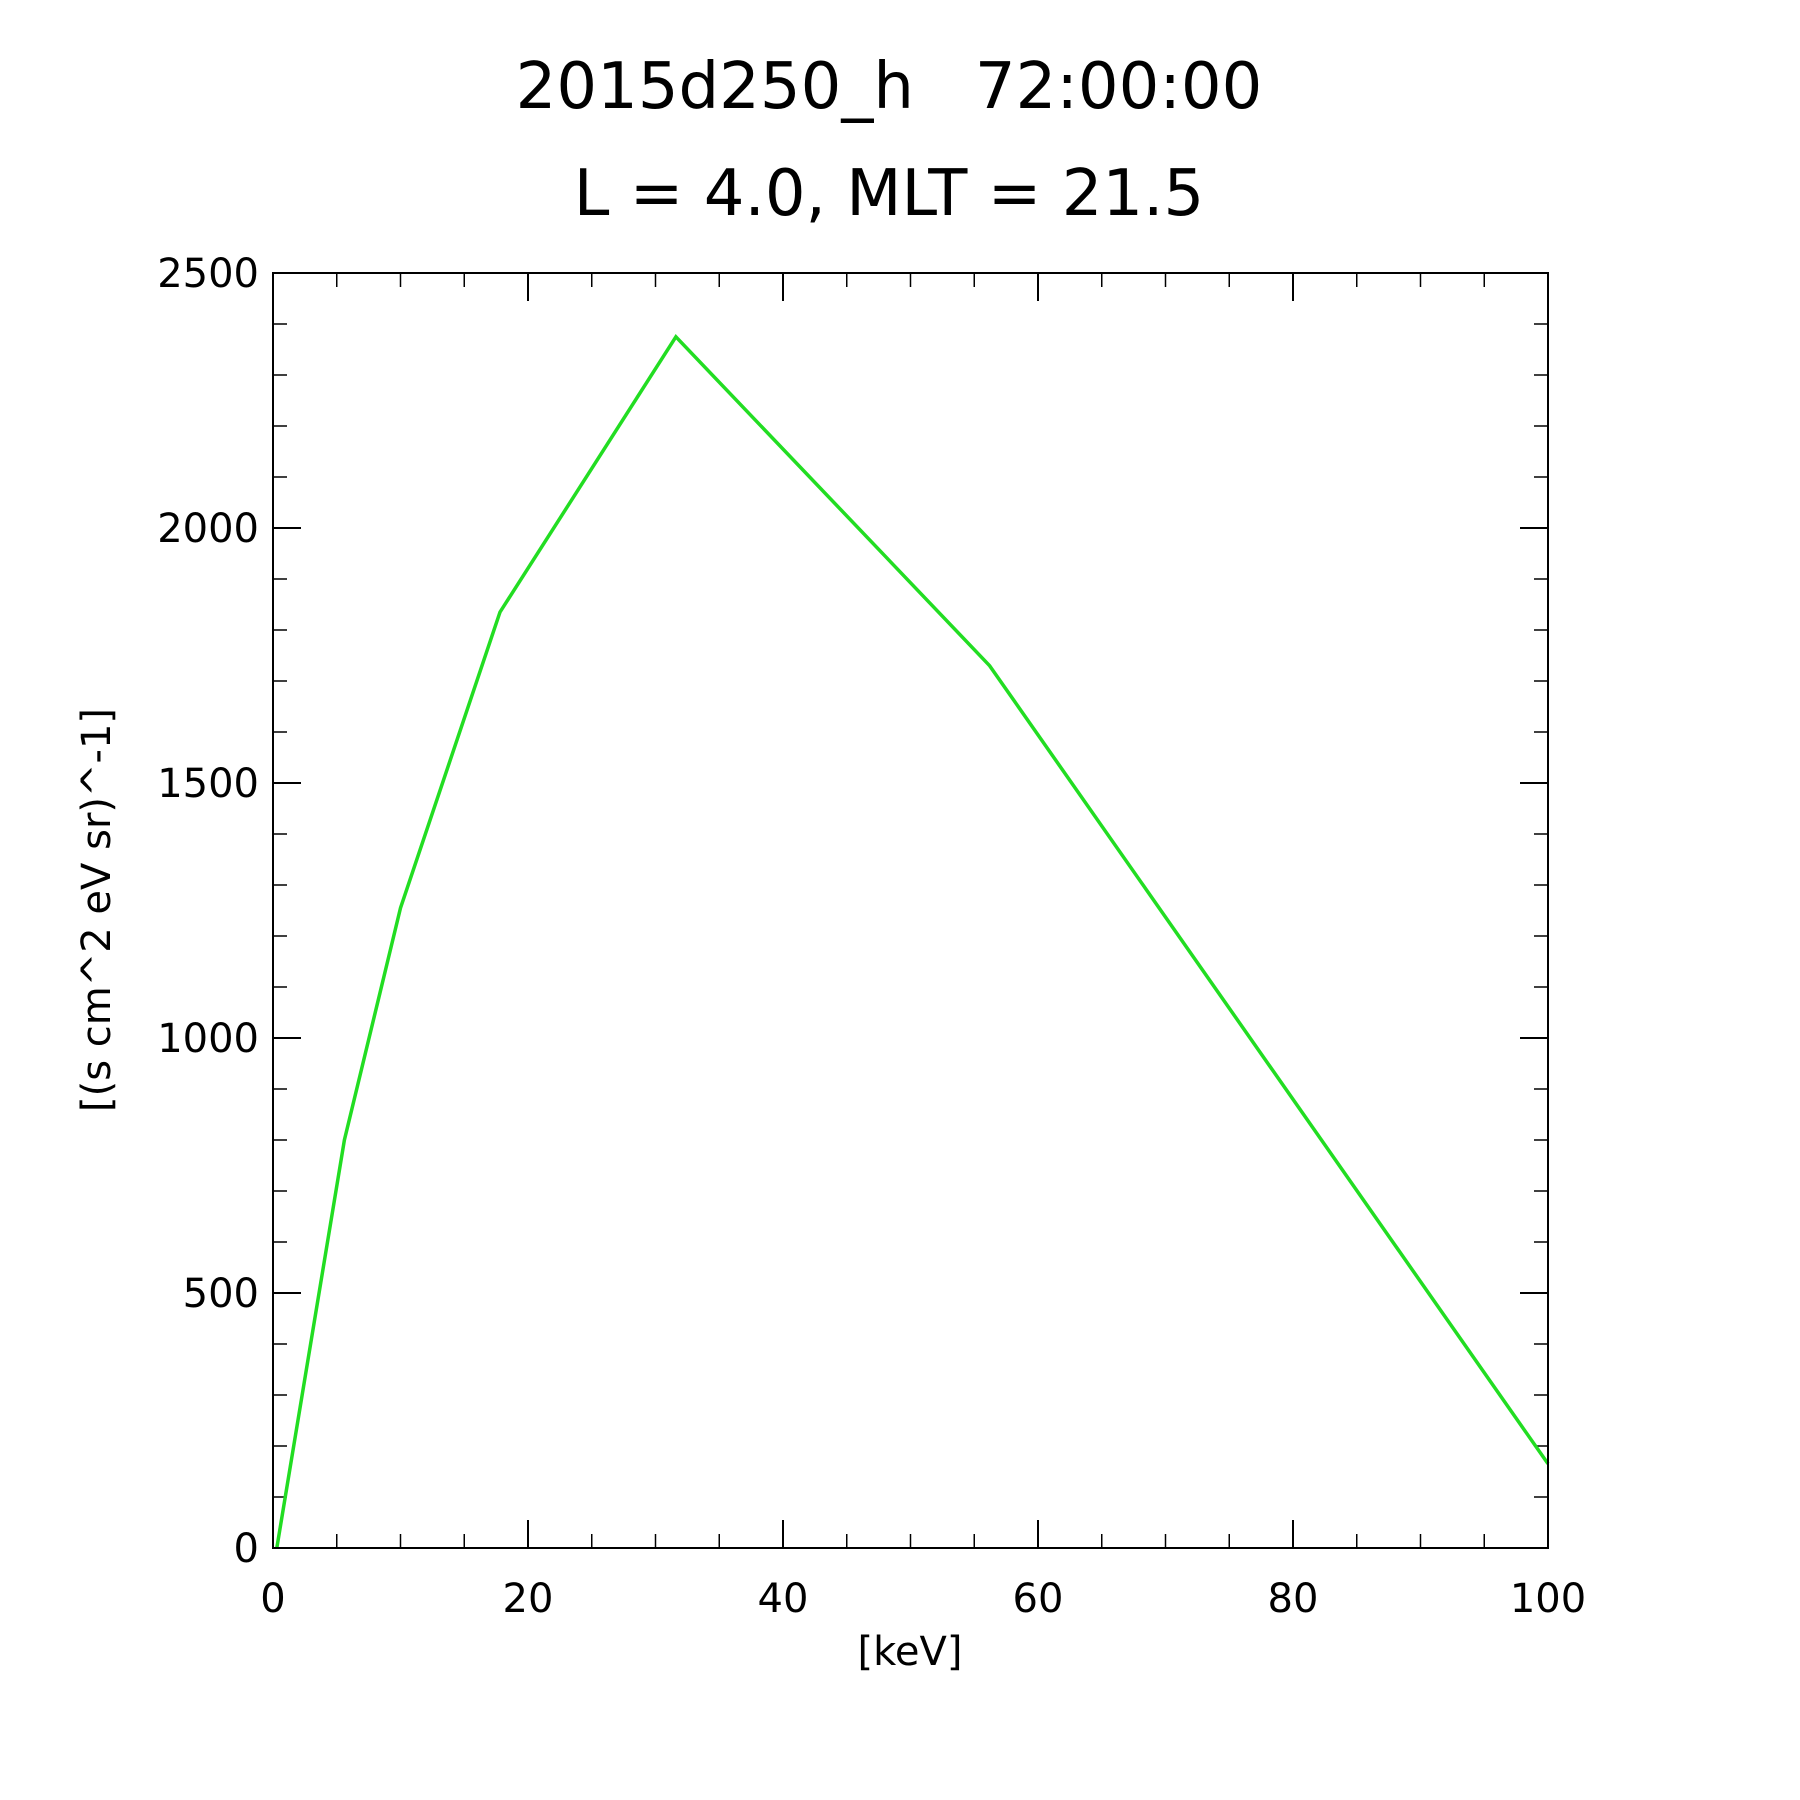  I want to click on x-tick-label: 0, so click(272, 1599).